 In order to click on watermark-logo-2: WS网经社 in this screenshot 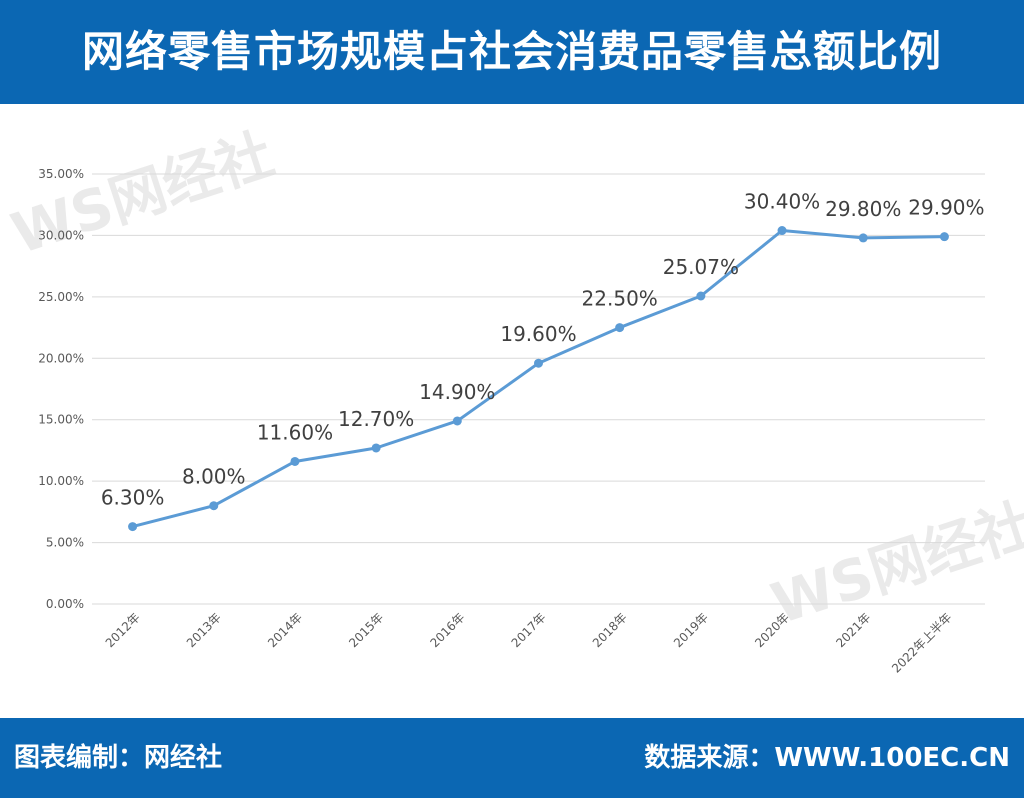, I will do `click(894, 564)`.